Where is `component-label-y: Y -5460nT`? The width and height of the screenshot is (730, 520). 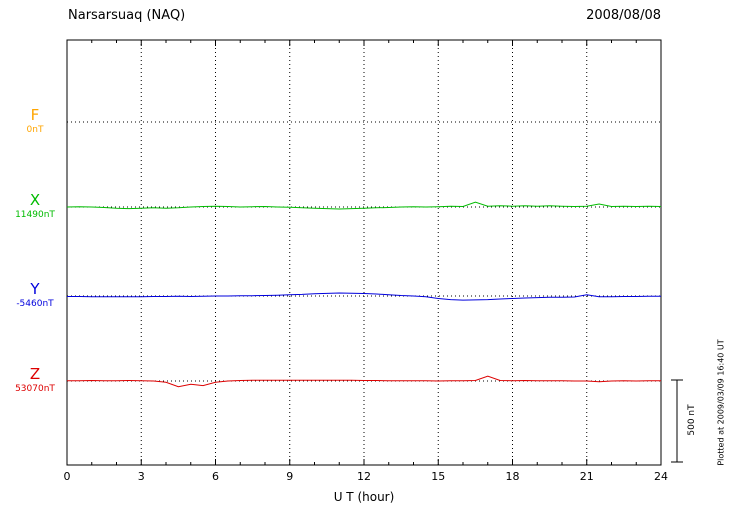
component-label-y: Y -5460nT is located at coordinates (35, 295).